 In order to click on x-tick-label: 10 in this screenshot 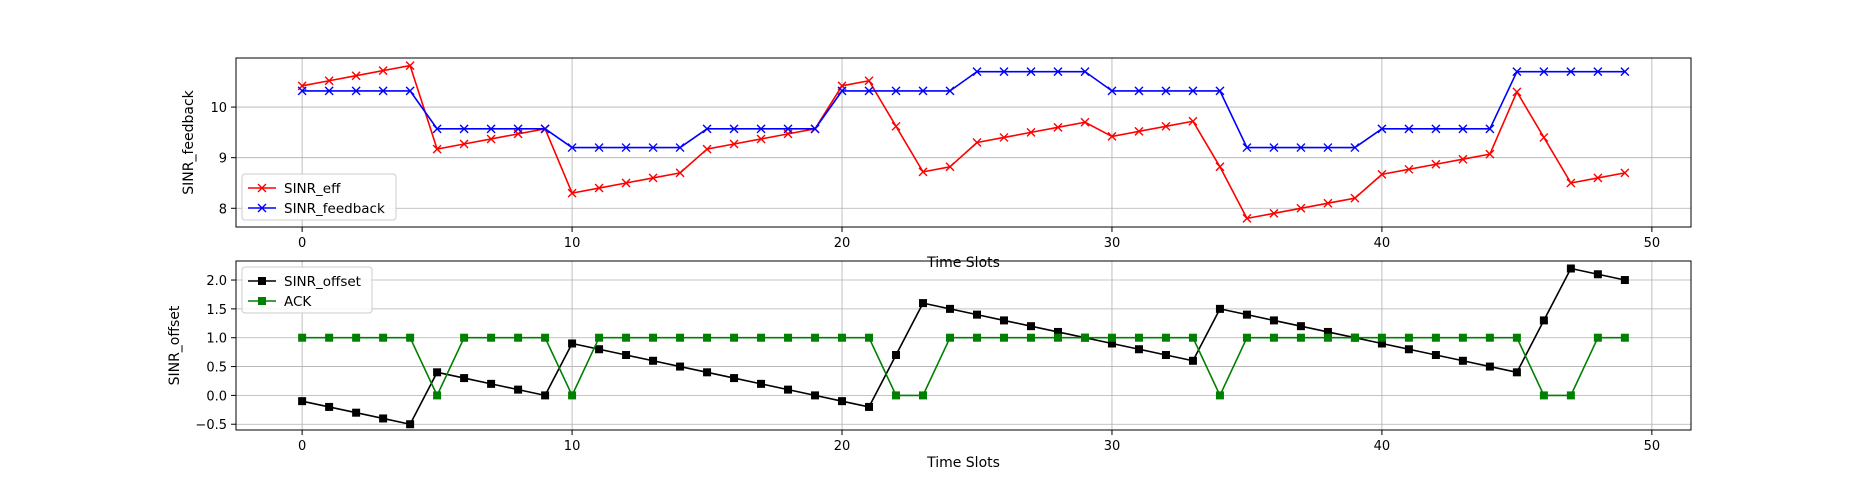, I will do `click(572, 446)`.